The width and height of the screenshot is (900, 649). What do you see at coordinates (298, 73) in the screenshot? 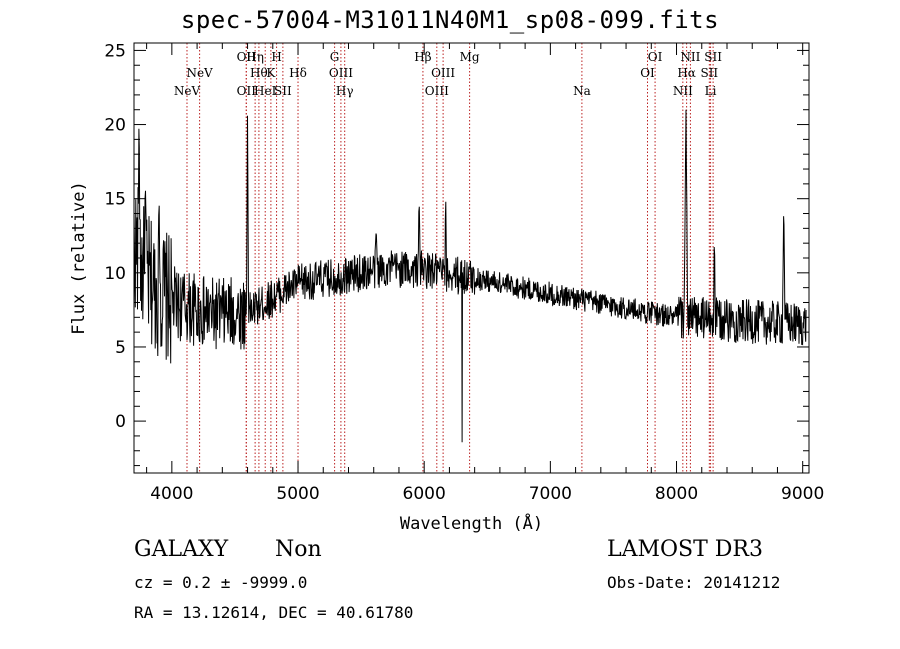
I see `line-label: Hδ` at bounding box center [298, 73].